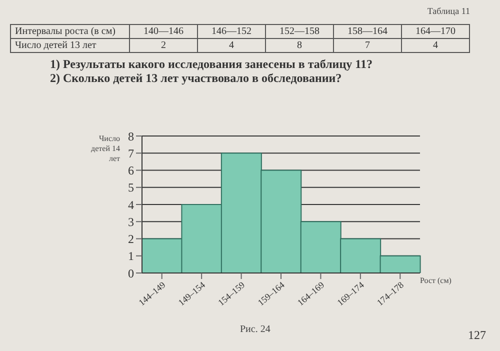 The image size is (500, 351). What do you see at coordinates (131, 239) in the screenshot?
I see `y-tick-label: 2` at bounding box center [131, 239].